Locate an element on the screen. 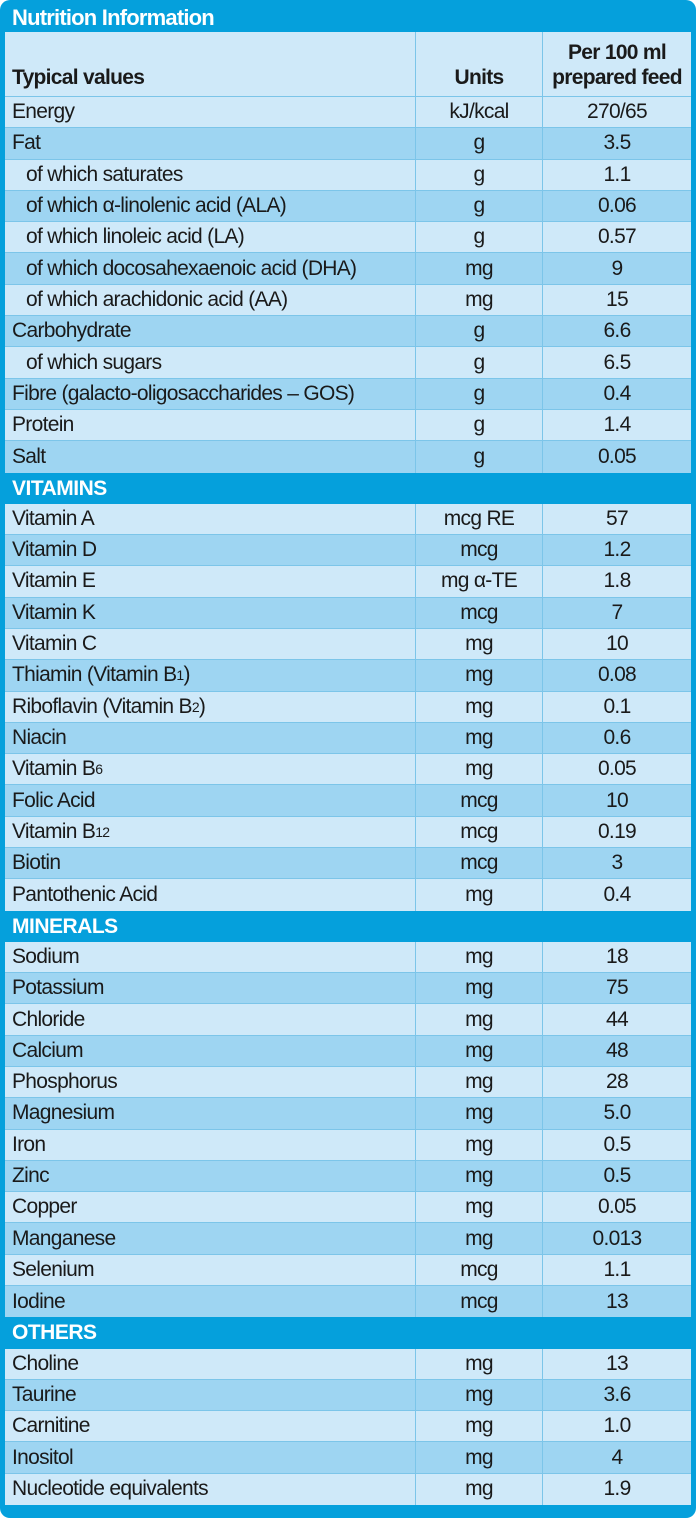 The height and width of the screenshot is (1518, 696). nutrient-value: 3 is located at coordinates (617, 863).